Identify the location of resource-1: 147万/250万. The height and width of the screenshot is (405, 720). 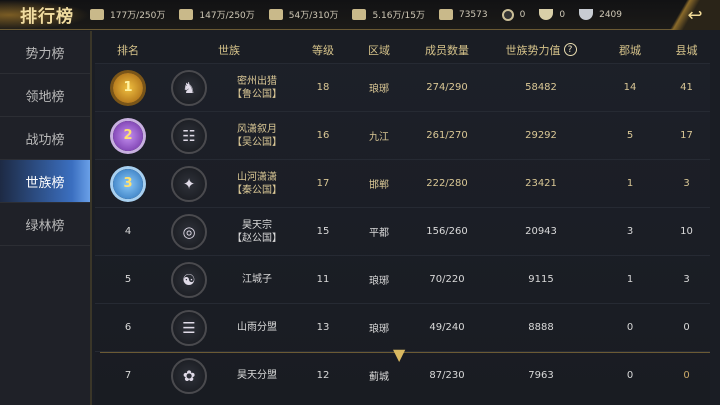
(217, 14).